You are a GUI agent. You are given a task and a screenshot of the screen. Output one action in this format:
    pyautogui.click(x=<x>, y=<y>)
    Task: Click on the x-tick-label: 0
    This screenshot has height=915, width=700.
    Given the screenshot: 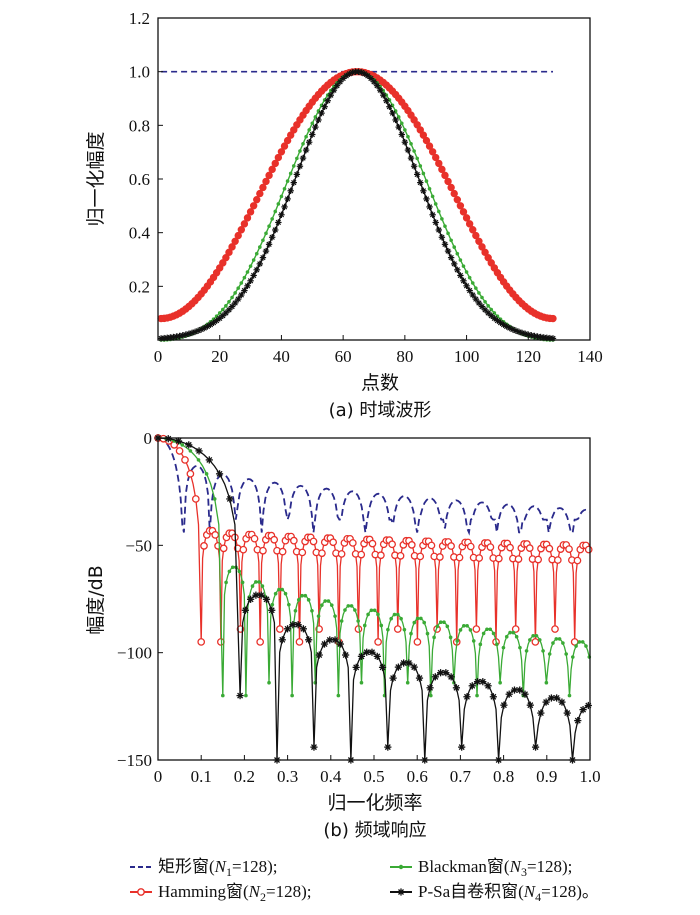 What is the action you would take?
    pyautogui.click(x=158, y=776)
    